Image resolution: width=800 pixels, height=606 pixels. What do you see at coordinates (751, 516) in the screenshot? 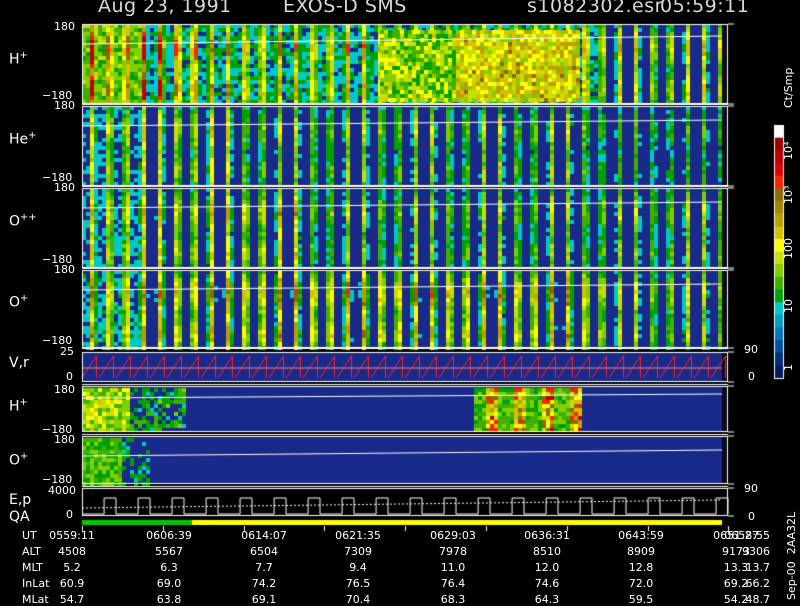
I see `right-tick-low-bottom: 0` at bounding box center [751, 516].